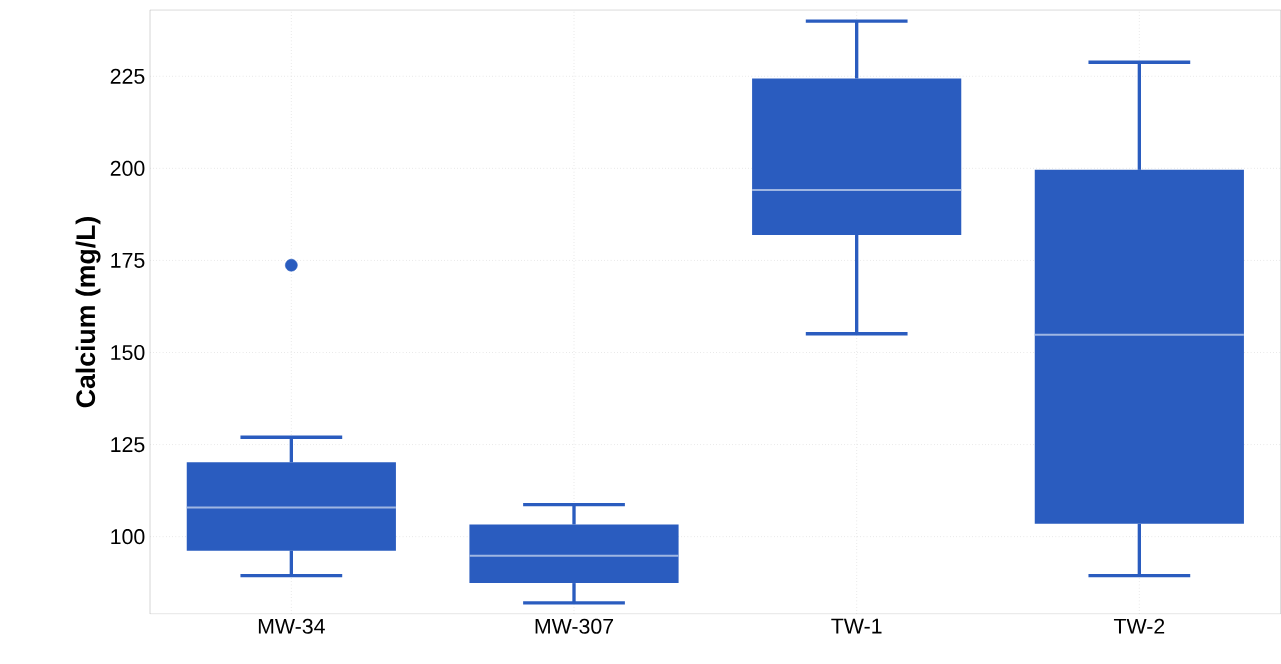  Describe the element at coordinates (128, 445) in the screenshot. I see `y-tick-label: 125` at that location.